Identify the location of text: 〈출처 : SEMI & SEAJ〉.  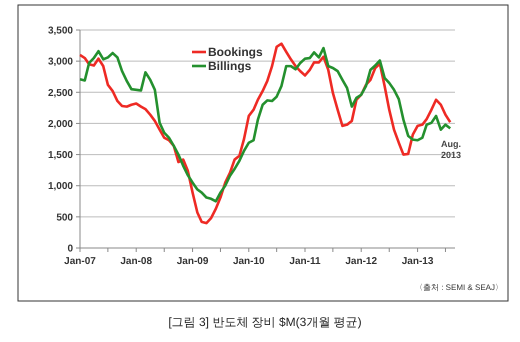
(458, 287).